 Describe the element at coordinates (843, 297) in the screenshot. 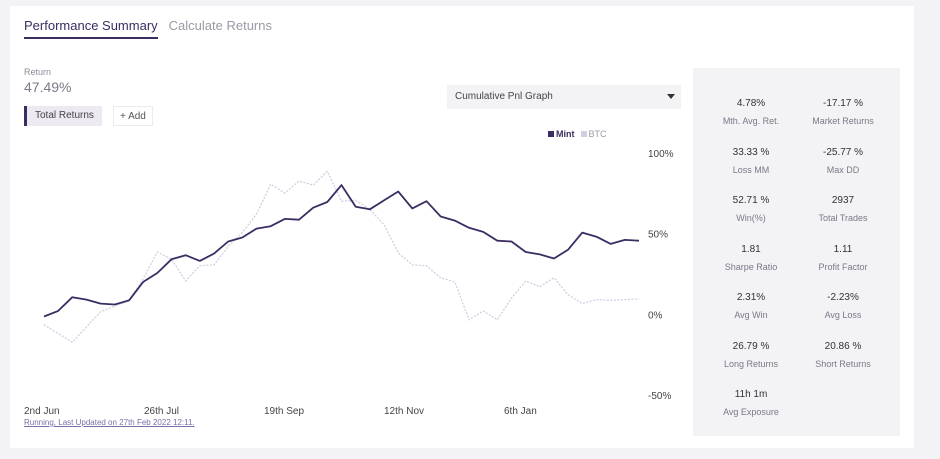

I see `stat-value: -2.23%` at that location.